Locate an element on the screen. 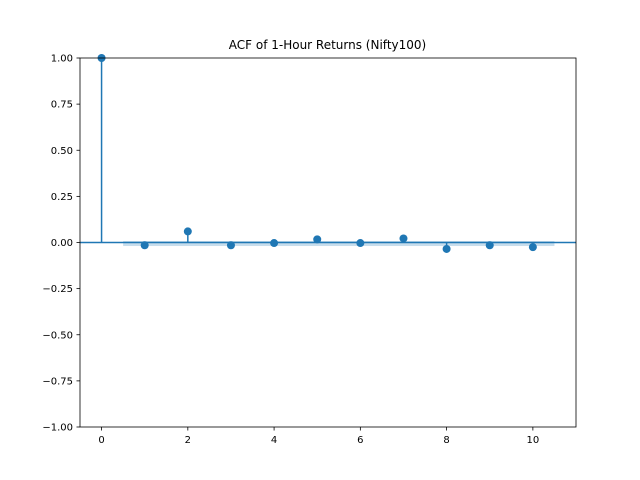  y-tick-label: 1.00 is located at coordinates (62, 59).